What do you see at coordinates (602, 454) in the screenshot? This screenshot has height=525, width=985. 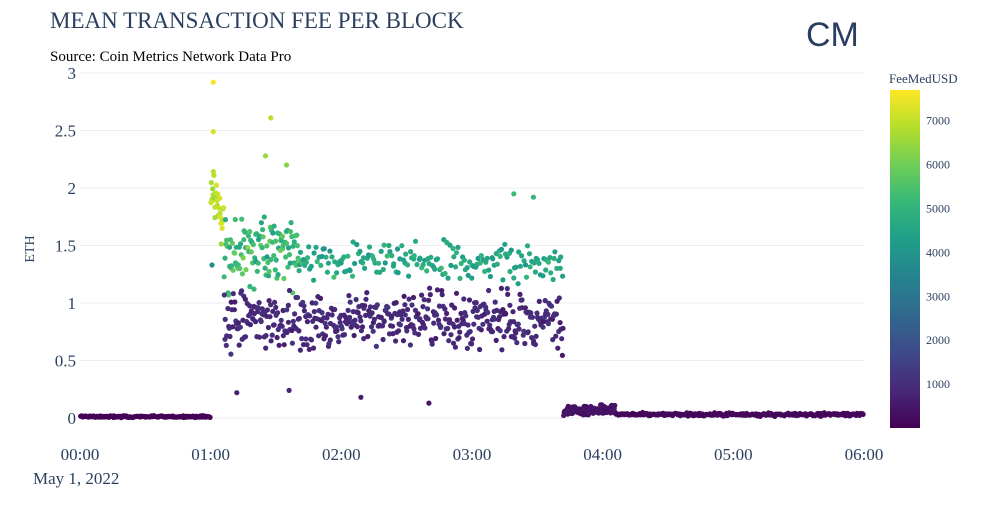 I see `x-tick-label: 04:00` at bounding box center [602, 454].